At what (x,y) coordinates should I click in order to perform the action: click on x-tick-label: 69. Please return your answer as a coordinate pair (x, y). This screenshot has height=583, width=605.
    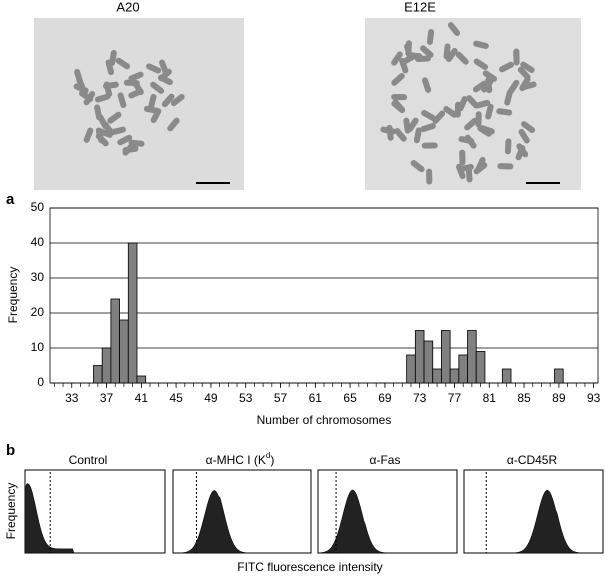
    Looking at the image, I should click on (385, 398).